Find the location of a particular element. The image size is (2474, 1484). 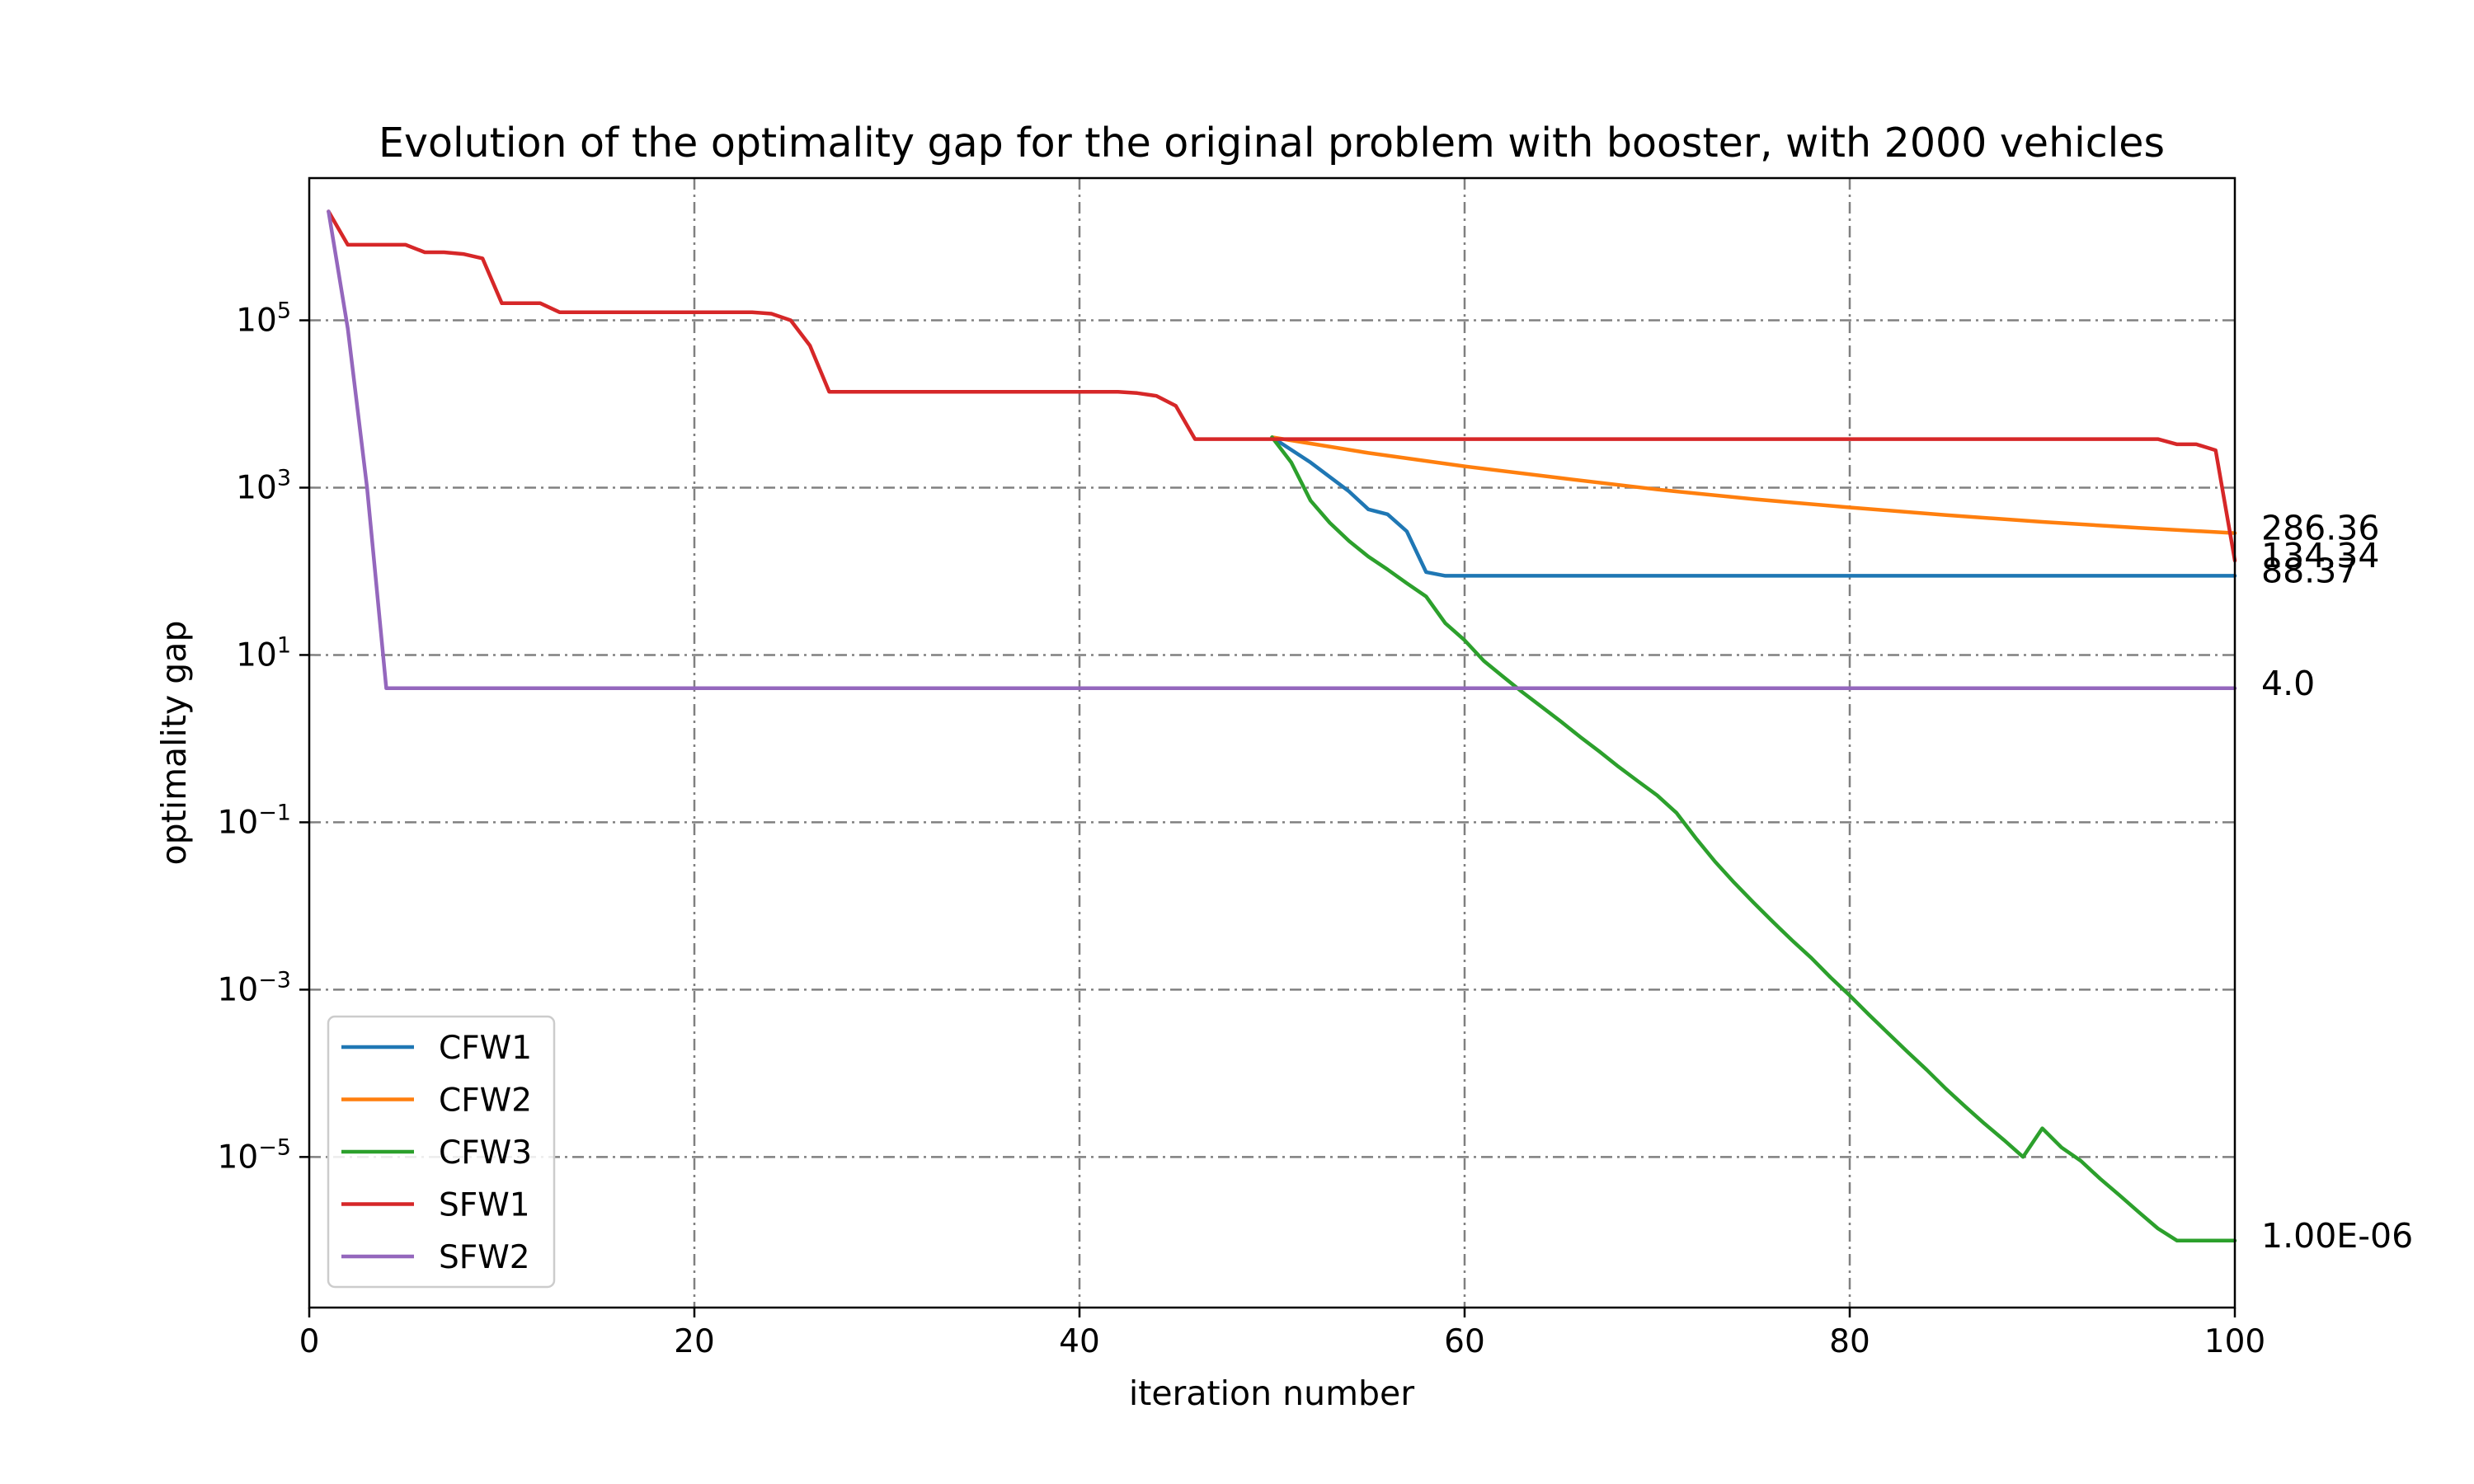

x-axis-label: iteration number is located at coordinates (1271, 1393).